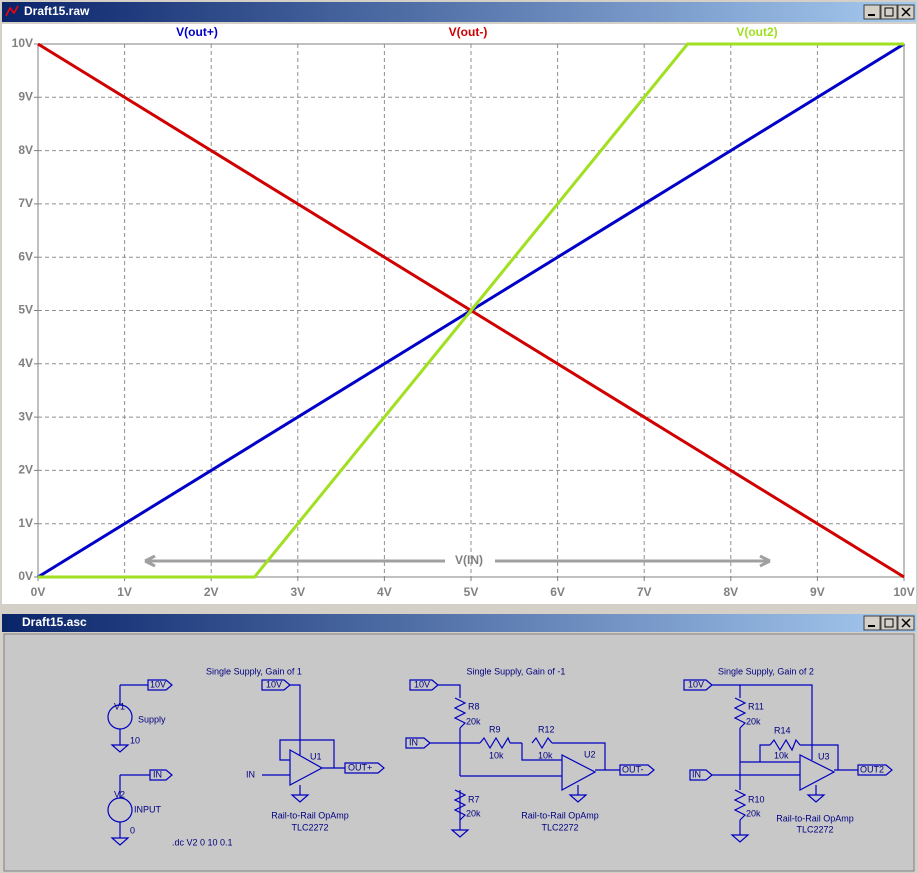 This screenshot has height=873, width=918. What do you see at coordinates (817, 592) in the screenshot?
I see `x-tick-label: 9V` at bounding box center [817, 592].